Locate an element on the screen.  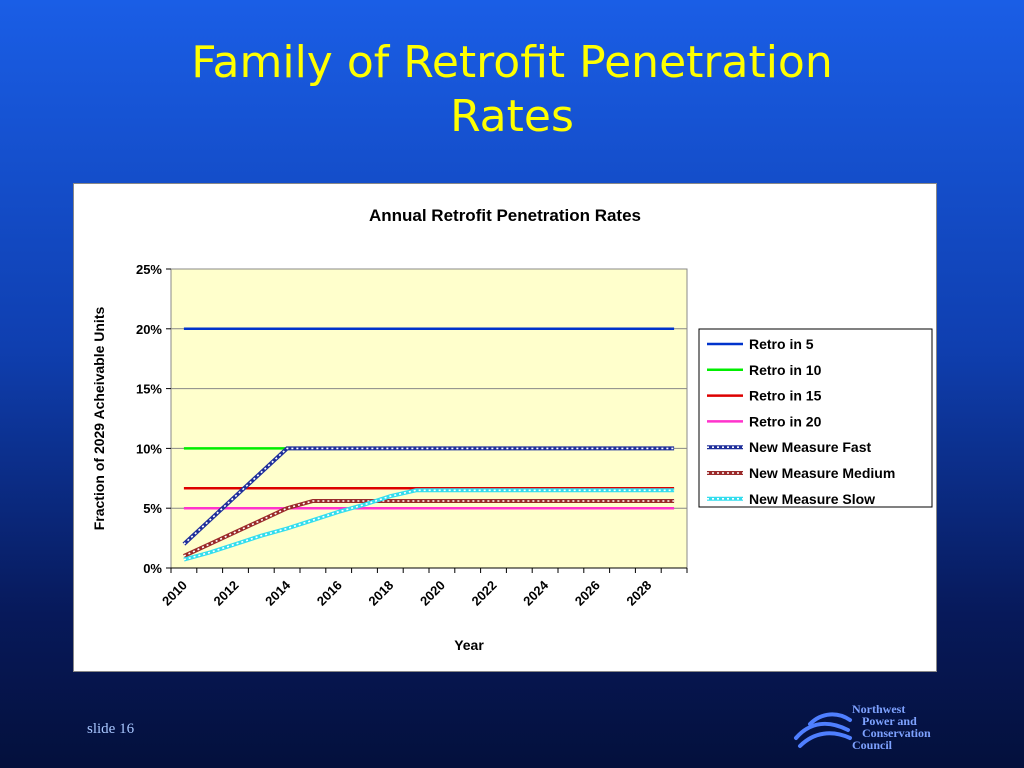
y-axis-label: Fraction of 2029 Acheivable Units is located at coordinates (99, 419).